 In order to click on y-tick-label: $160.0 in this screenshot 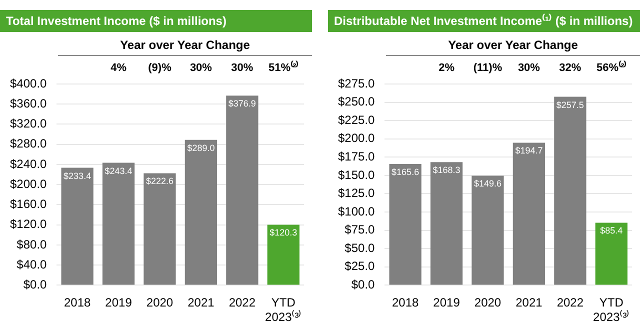, I will do `click(29, 204)`.